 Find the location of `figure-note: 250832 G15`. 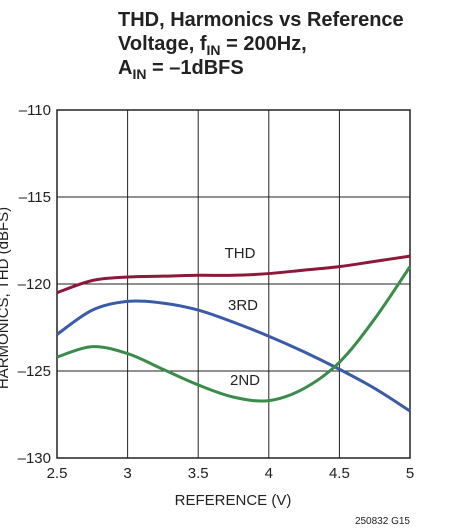

figure-note: 250832 G15 is located at coordinates (382, 521).